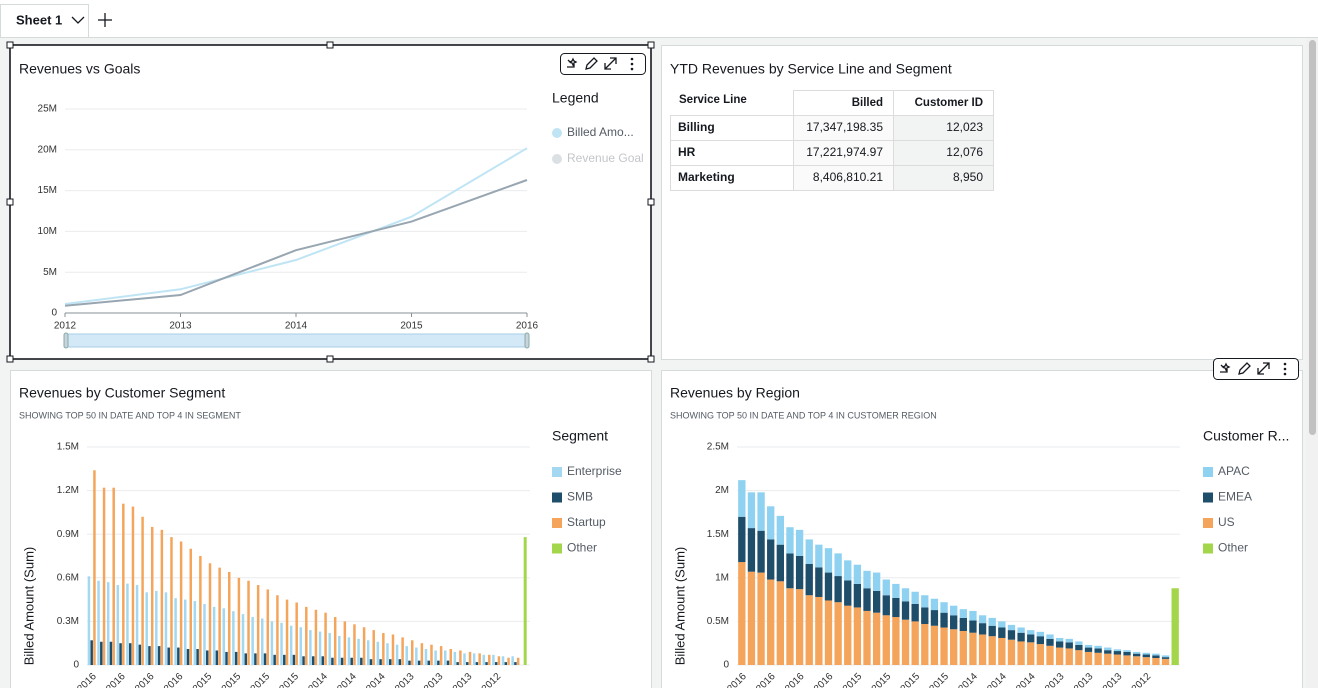  Describe the element at coordinates (594, 471) in the screenshot. I see `legend-label: Enterprise` at that location.